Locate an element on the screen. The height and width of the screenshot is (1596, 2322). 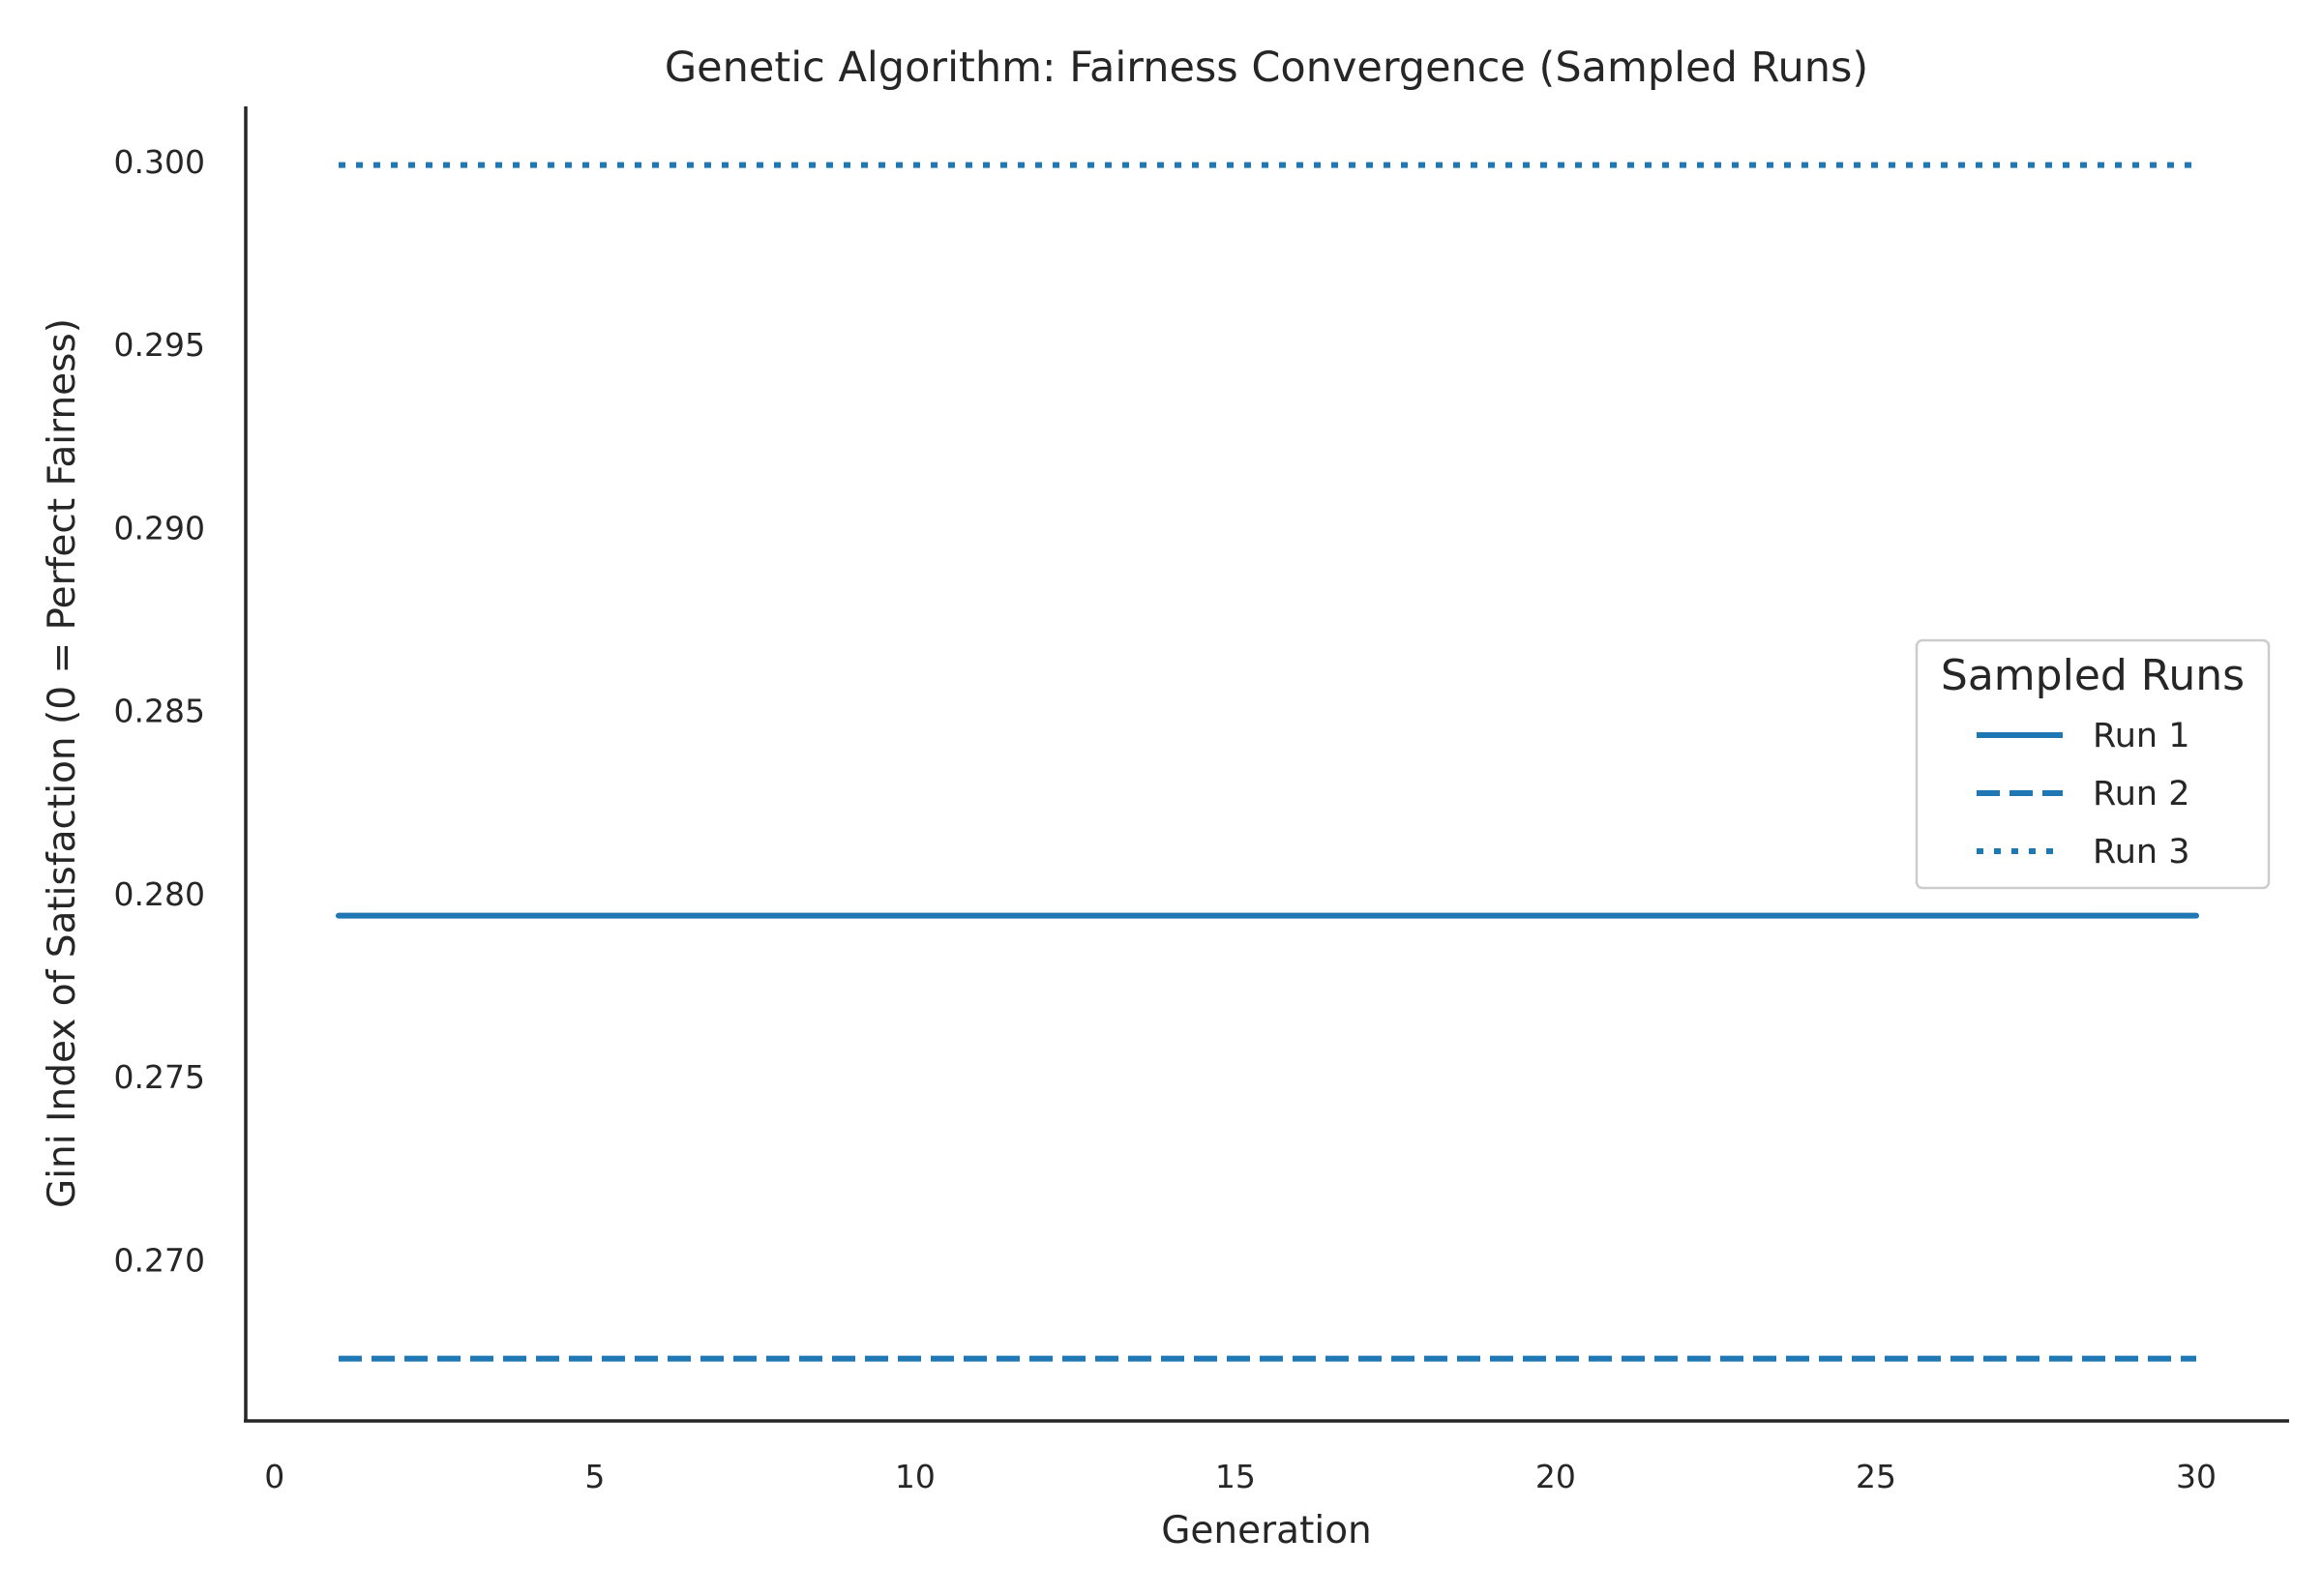
legend: Sampled Runs Run 1 Run 2 Run 3 is located at coordinates (2093, 764).